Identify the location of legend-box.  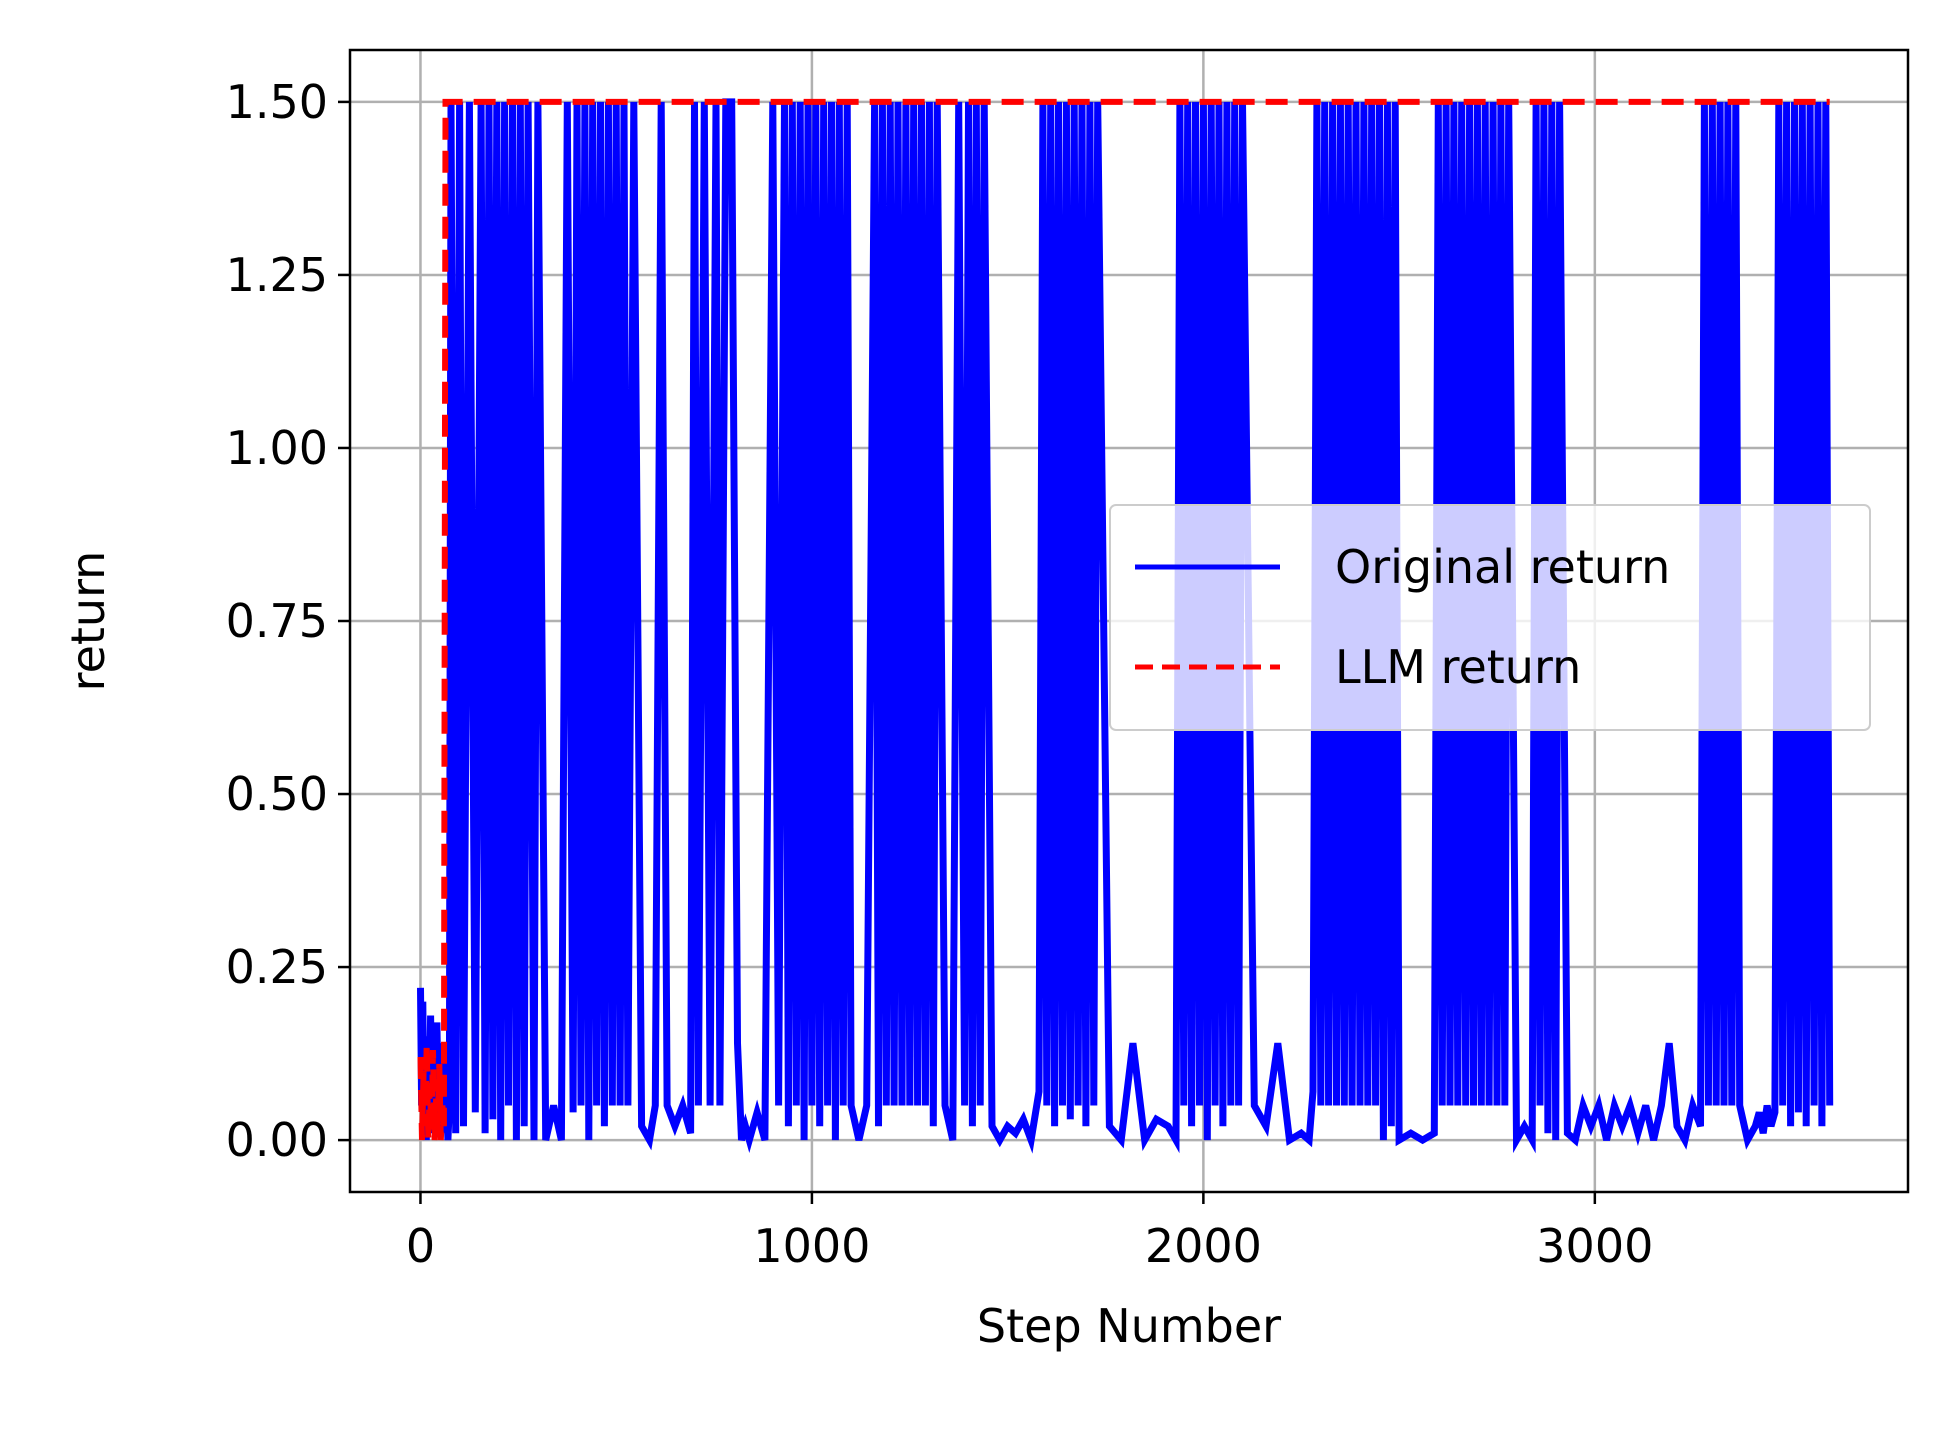
(1490, 617).